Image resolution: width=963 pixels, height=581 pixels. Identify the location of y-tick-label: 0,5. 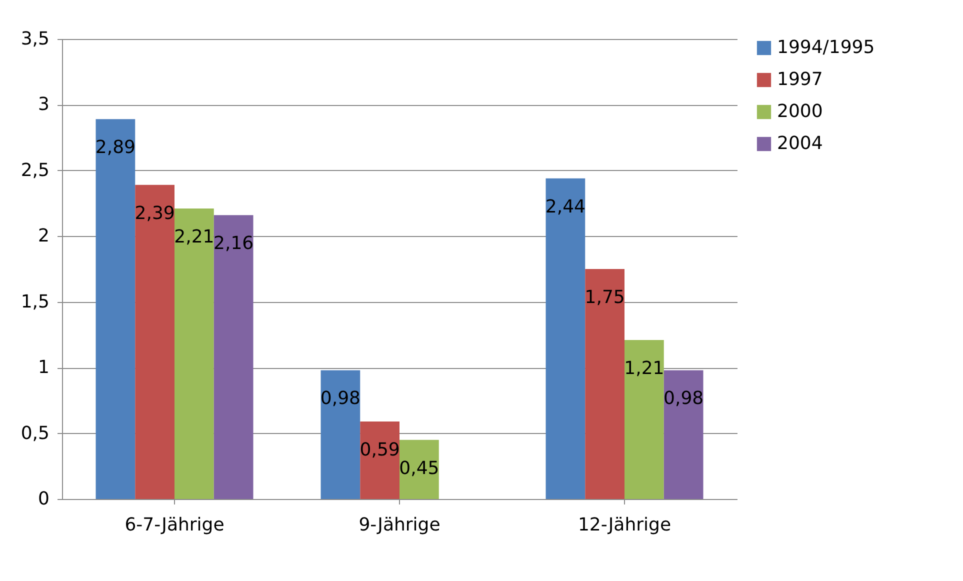
(35, 433).